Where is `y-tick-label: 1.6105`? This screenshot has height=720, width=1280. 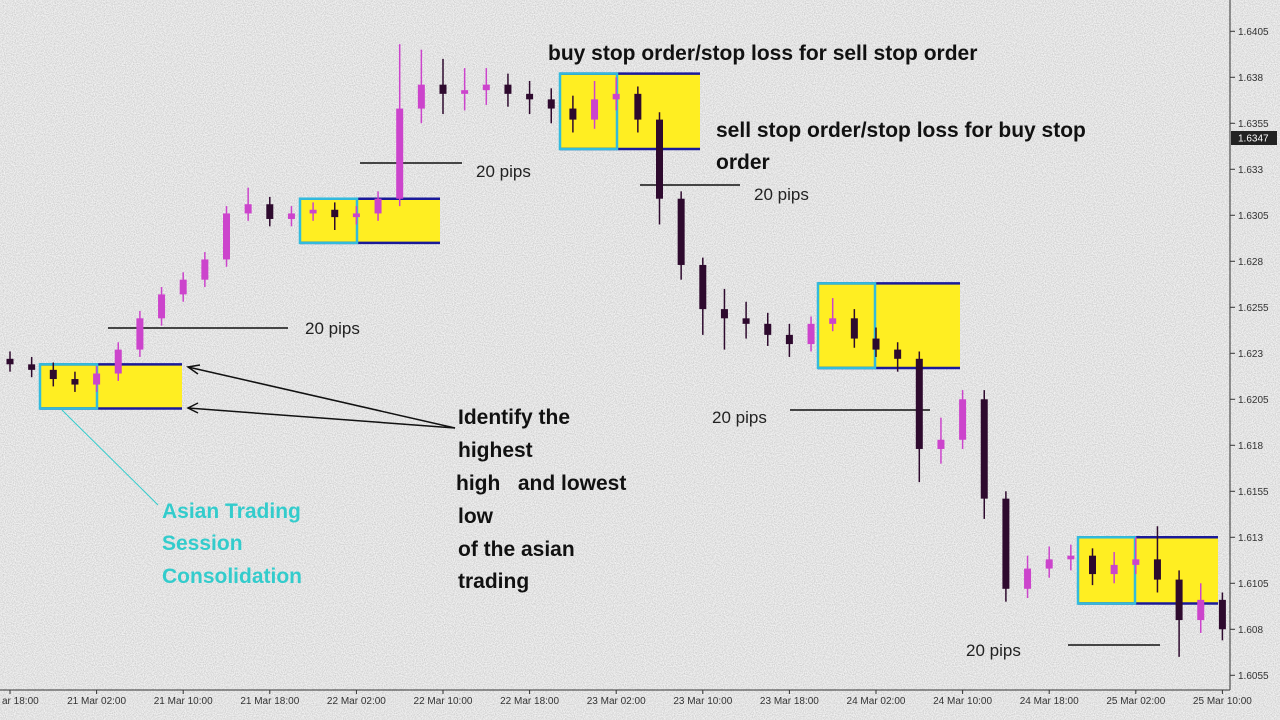
y-tick-label: 1.6105 is located at coordinates (1253, 584).